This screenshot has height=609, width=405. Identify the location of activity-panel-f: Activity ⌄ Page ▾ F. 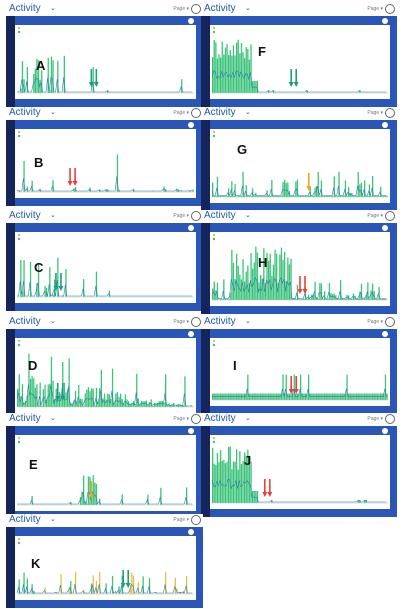
(299, 55).